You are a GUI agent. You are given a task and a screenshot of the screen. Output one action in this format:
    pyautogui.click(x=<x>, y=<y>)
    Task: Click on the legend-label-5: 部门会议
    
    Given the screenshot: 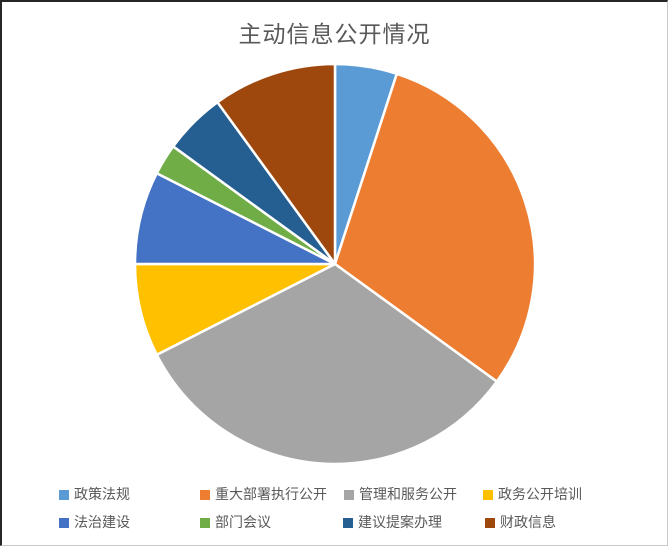 What is the action you would take?
    pyautogui.click(x=243, y=522)
    